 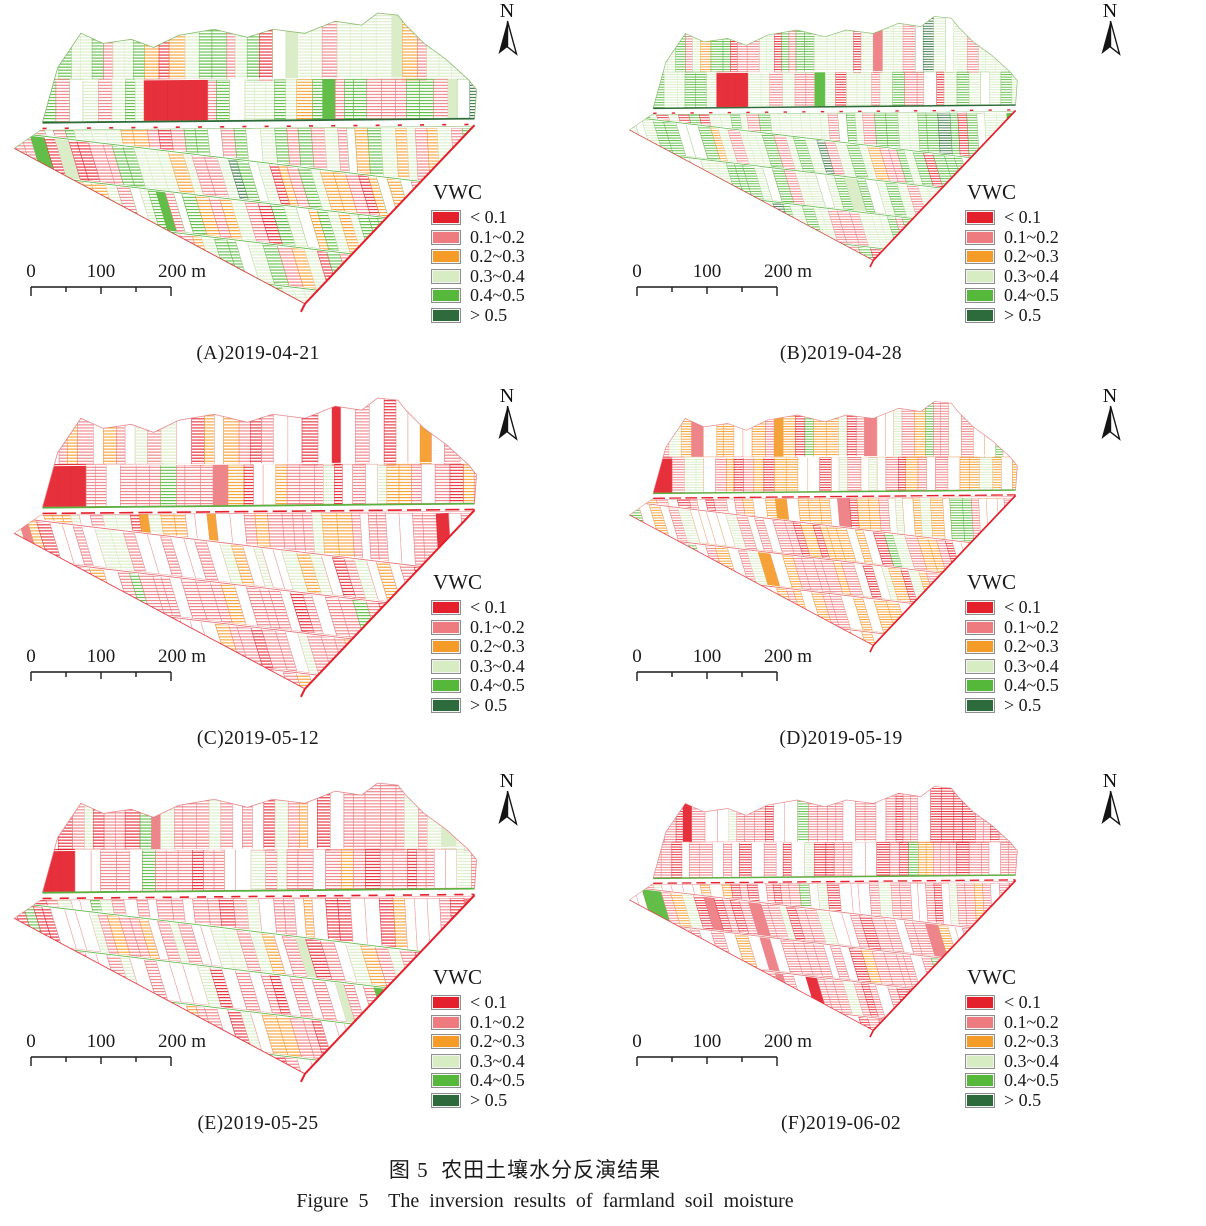 What do you see at coordinates (258, 1123) in the screenshot?
I see `panel-caption: (E)2019-05-25` at bounding box center [258, 1123].